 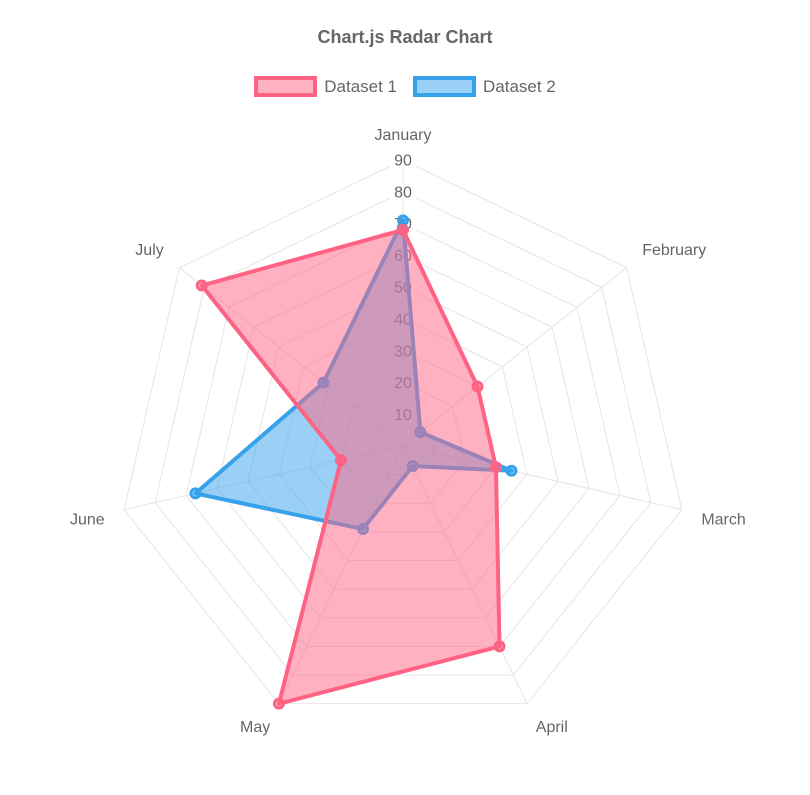 I want to click on tick-label-90: 90, so click(x=403, y=161).